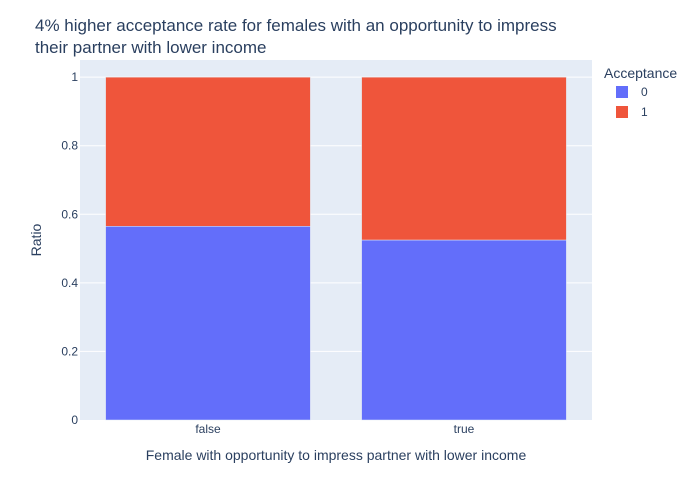 Image resolution: width=700 pixels, height=500 pixels. Describe the element at coordinates (208, 429) in the screenshot. I see `x-tick-label: false` at that location.